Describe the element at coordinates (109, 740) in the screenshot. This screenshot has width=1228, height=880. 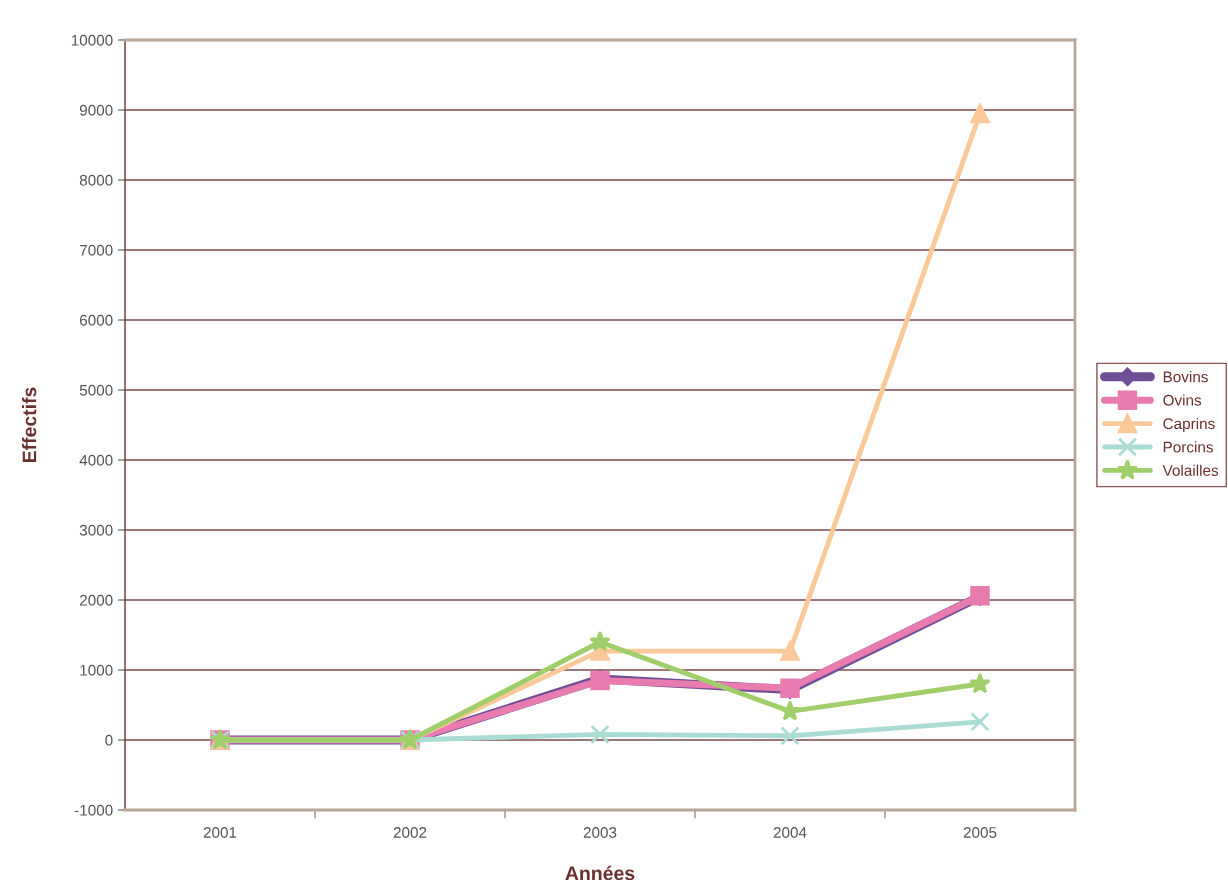
I see `y-tick-label: 0` at that location.